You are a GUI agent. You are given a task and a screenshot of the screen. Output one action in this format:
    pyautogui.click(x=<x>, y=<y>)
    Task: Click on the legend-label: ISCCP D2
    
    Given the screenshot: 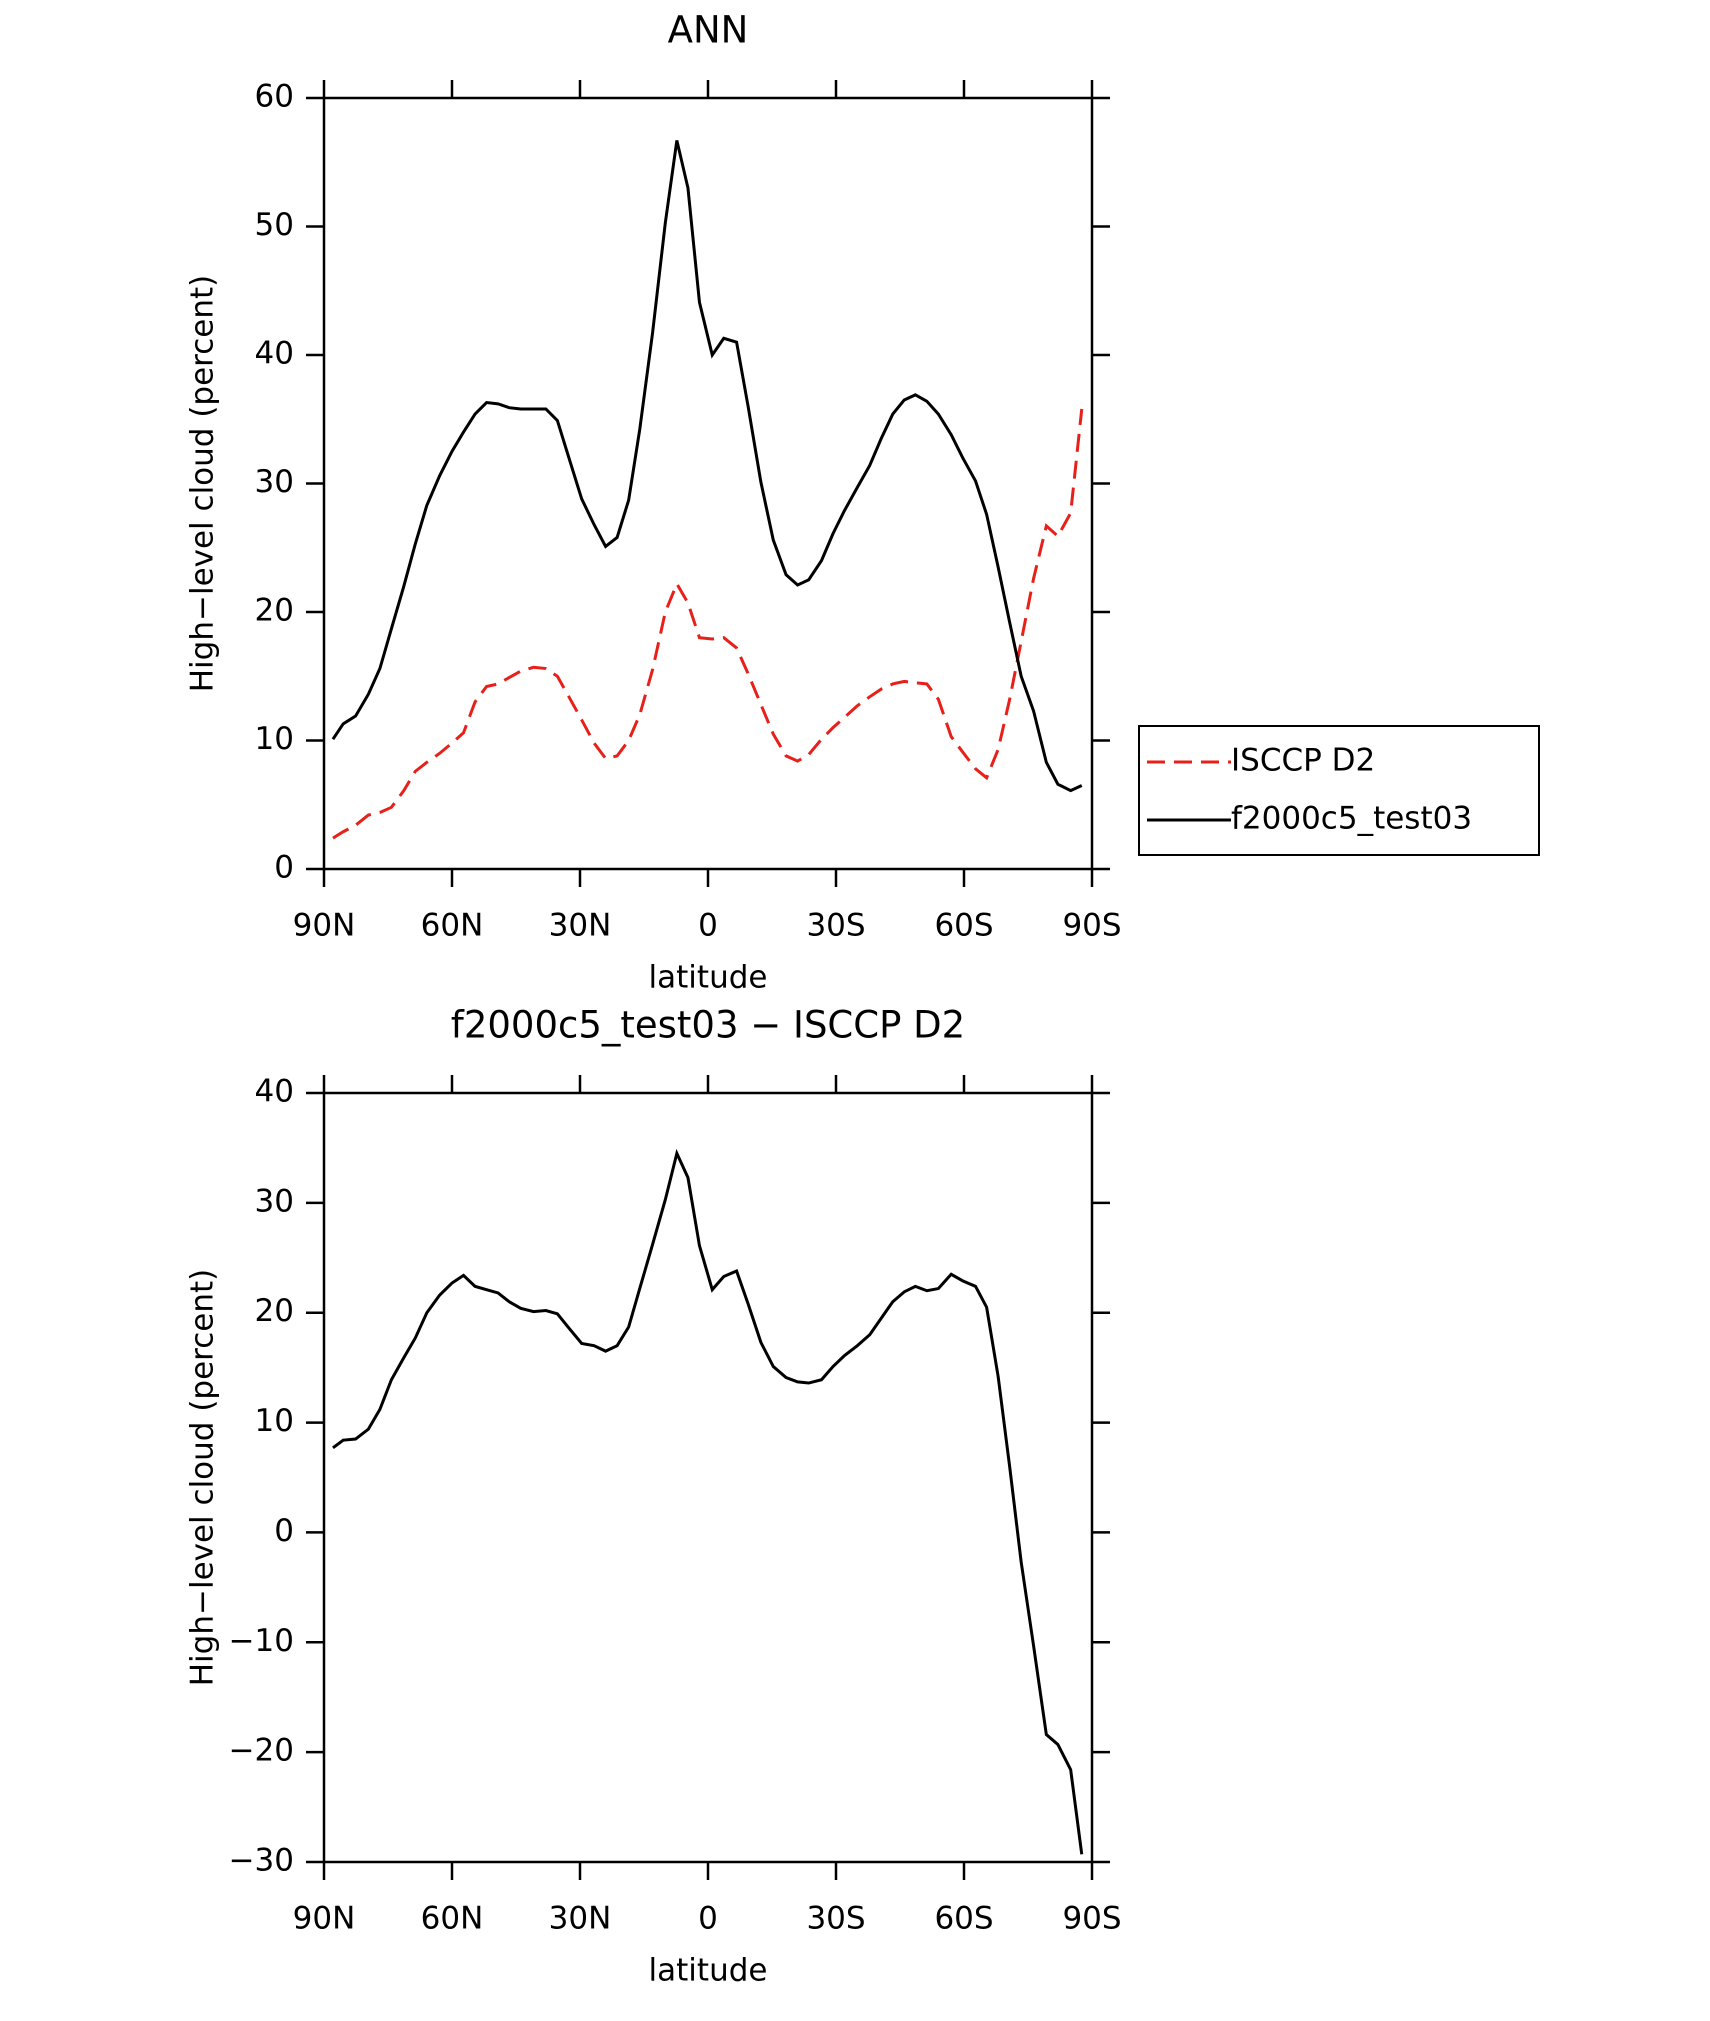 What is the action you would take?
    pyautogui.click(x=1303, y=761)
    